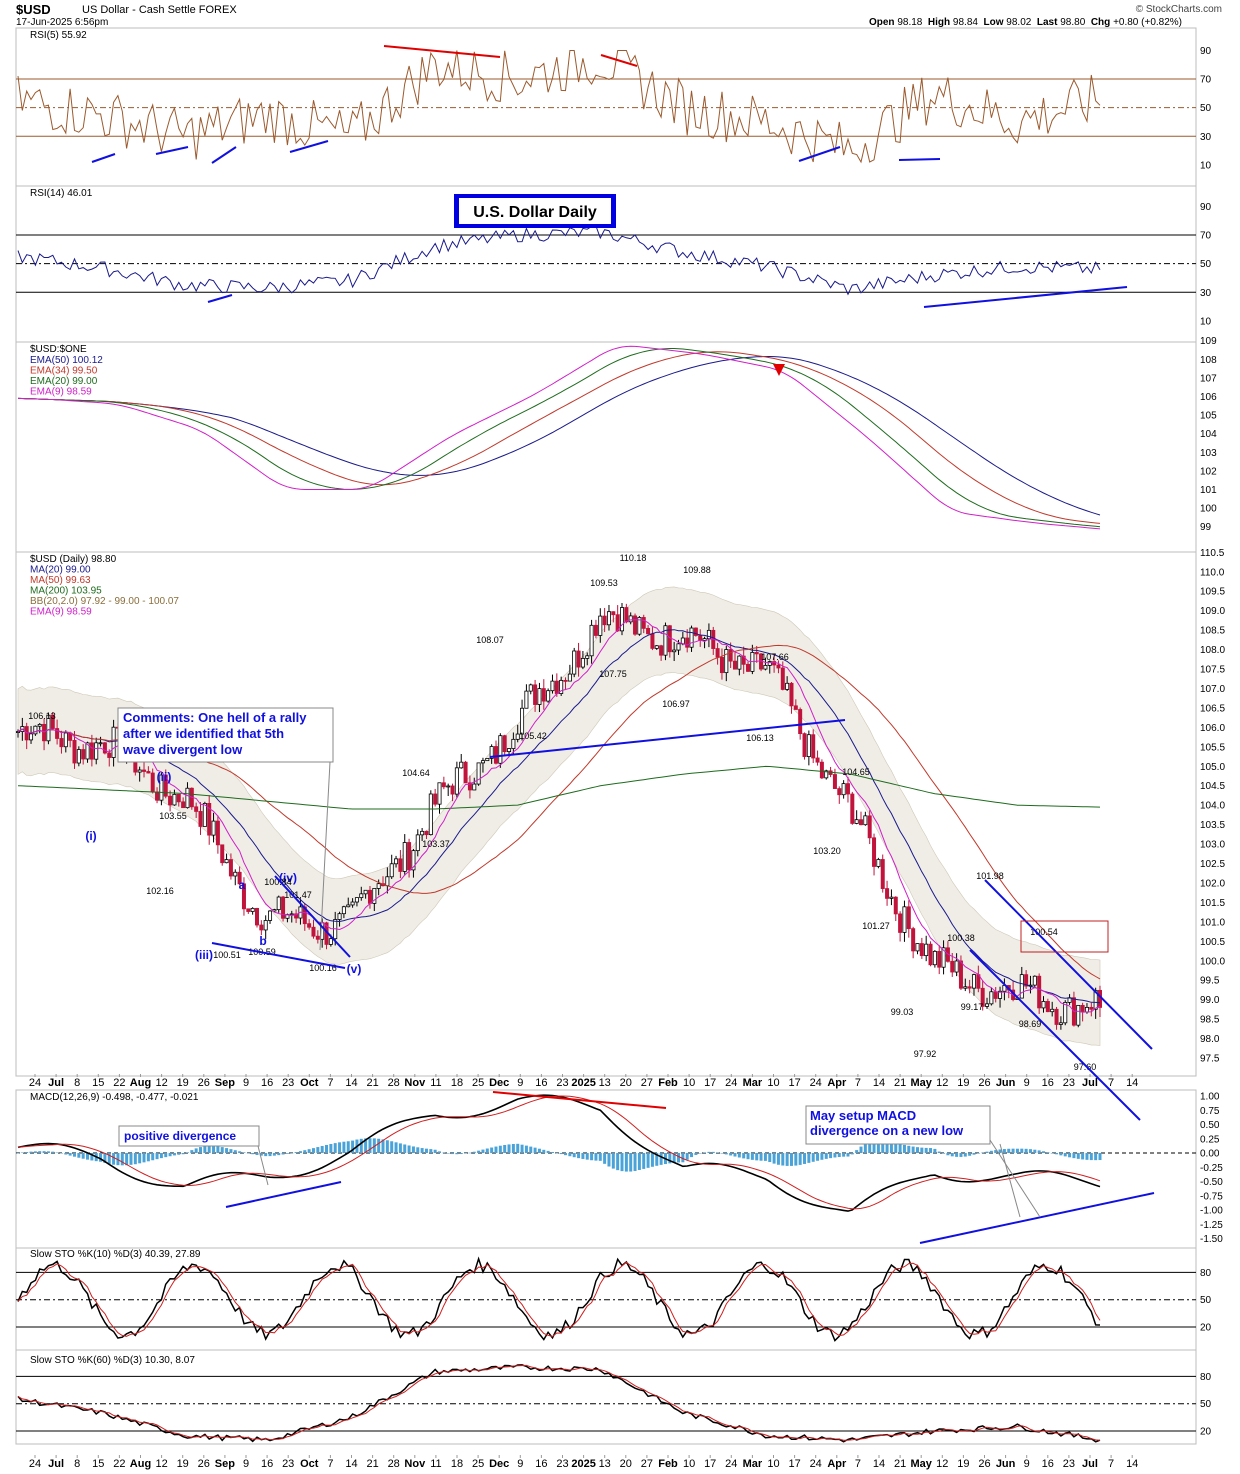  What do you see at coordinates (1212, 553) in the screenshot?
I see `price-tick-label: 110.5` at bounding box center [1212, 553].